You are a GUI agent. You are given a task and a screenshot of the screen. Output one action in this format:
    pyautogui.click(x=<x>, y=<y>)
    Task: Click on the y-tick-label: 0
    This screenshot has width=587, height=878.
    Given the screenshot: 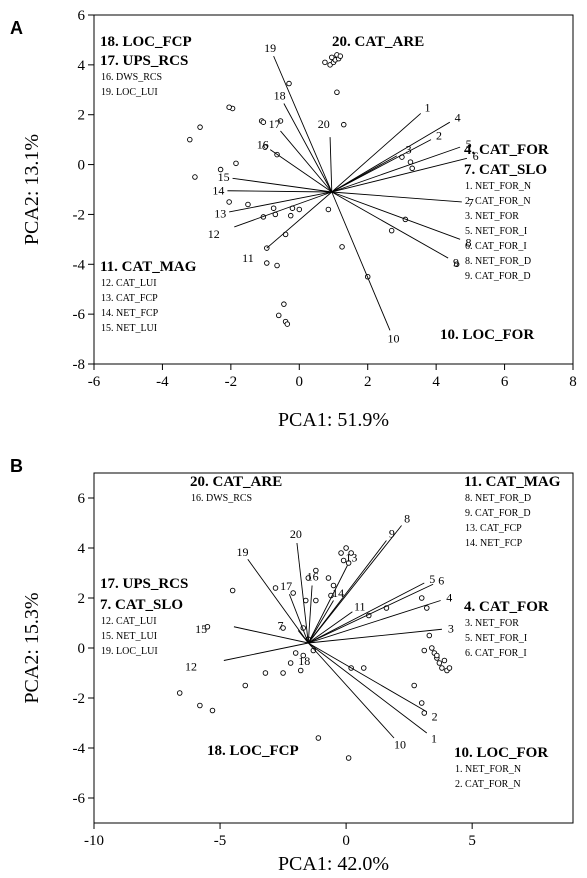 What is the action you would take?
    pyautogui.click(x=82, y=166)
    